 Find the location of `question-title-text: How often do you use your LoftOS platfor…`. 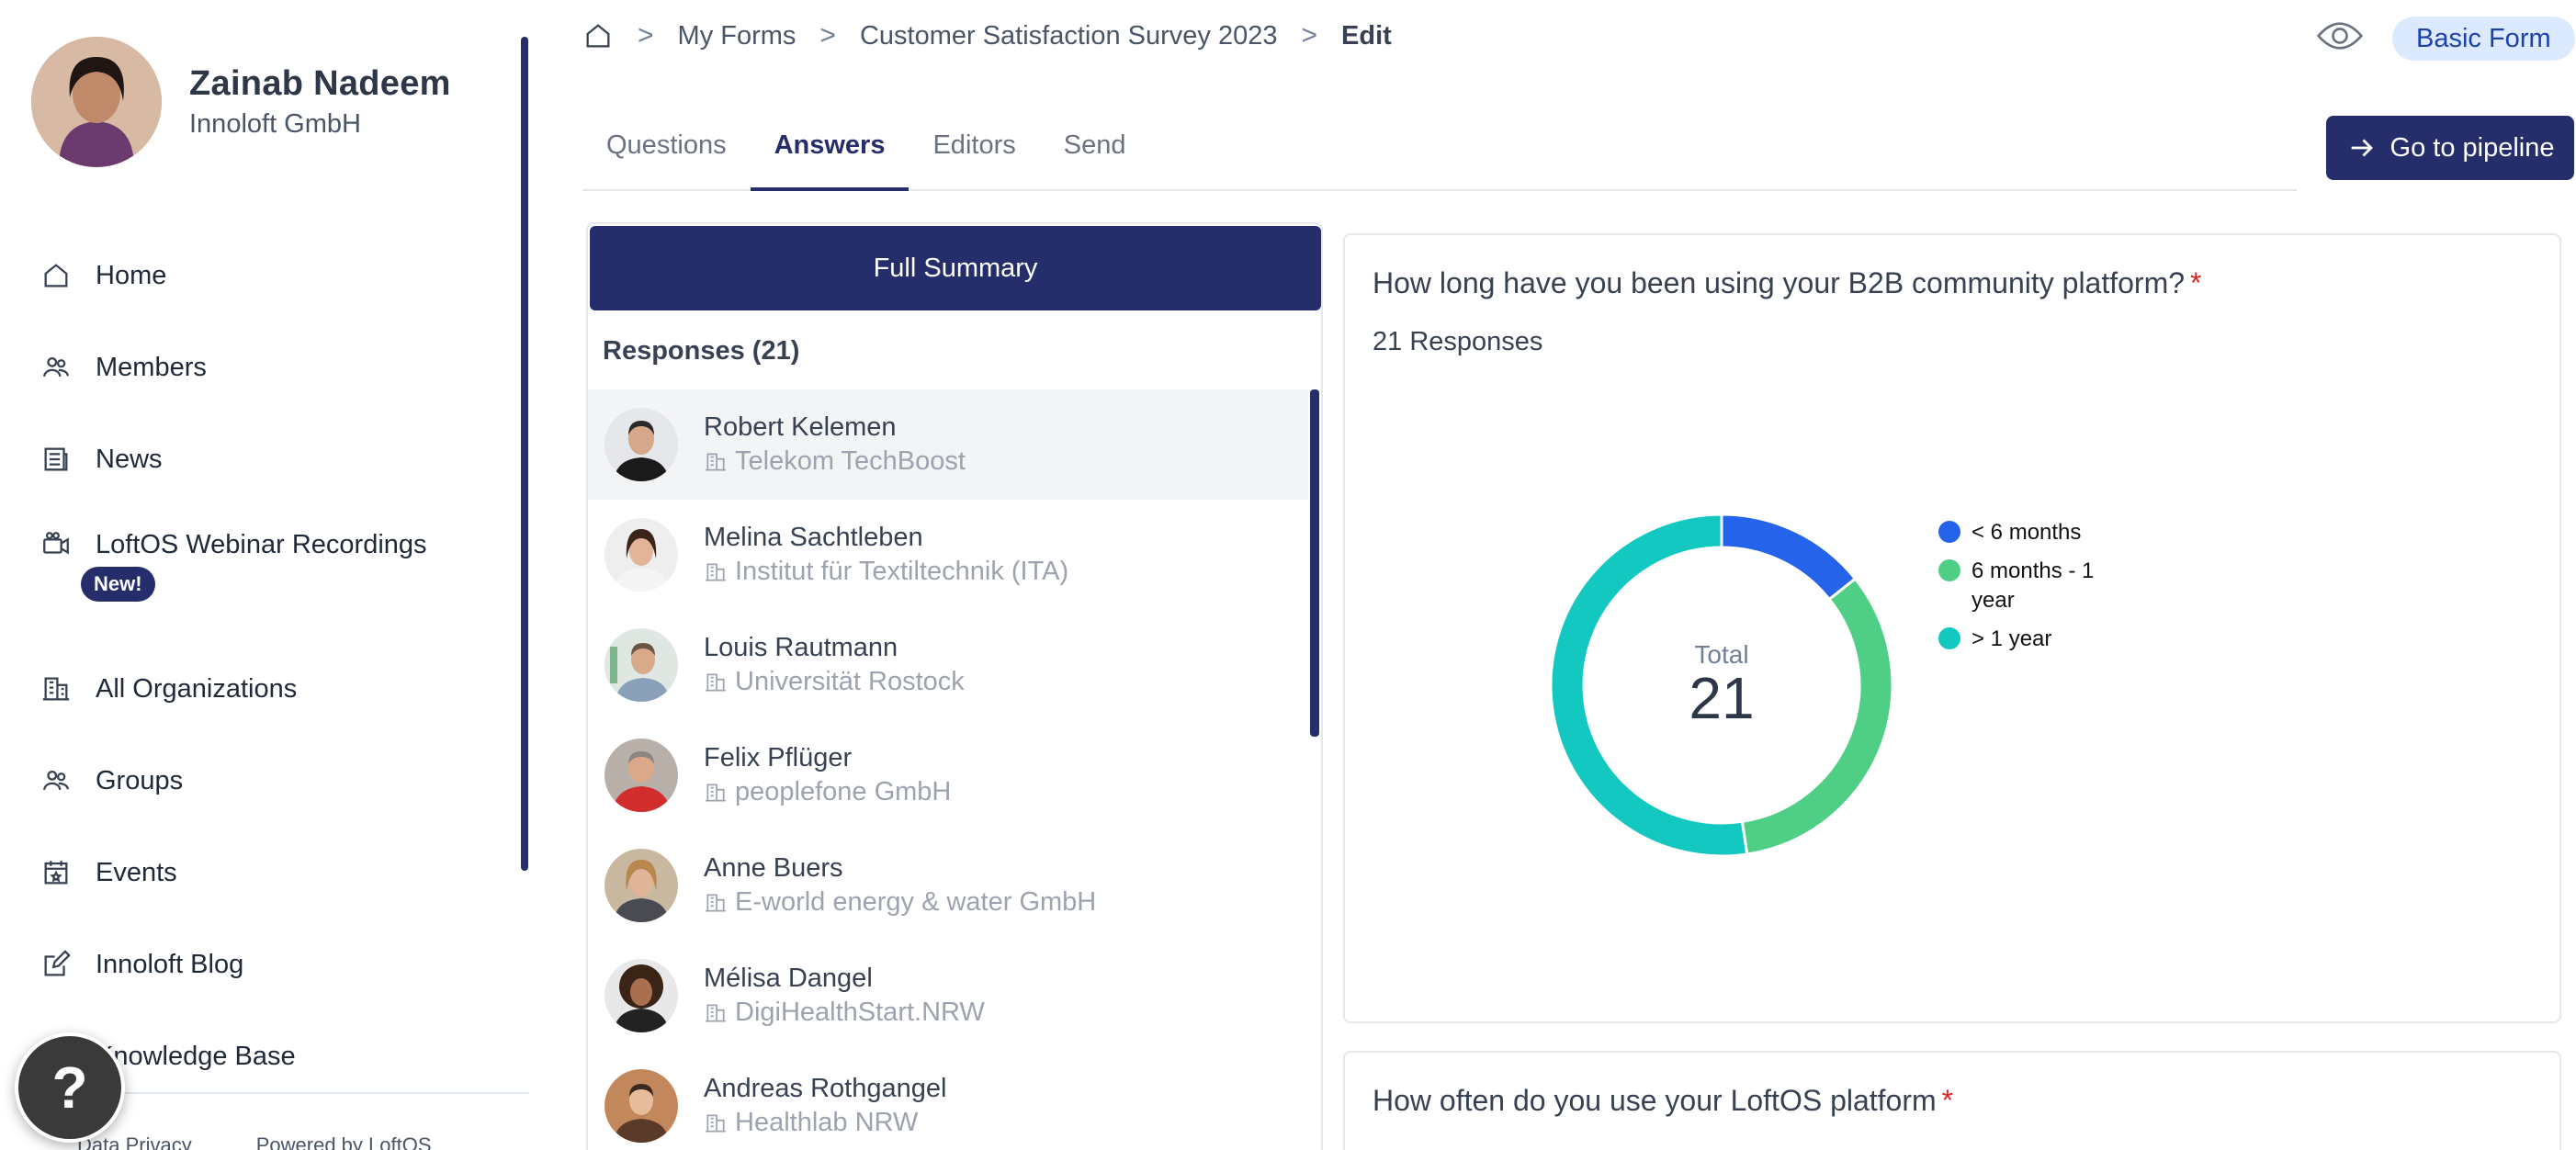

question-title-text: How often do you use your LoftOS platfor… is located at coordinates (1655, 1100).